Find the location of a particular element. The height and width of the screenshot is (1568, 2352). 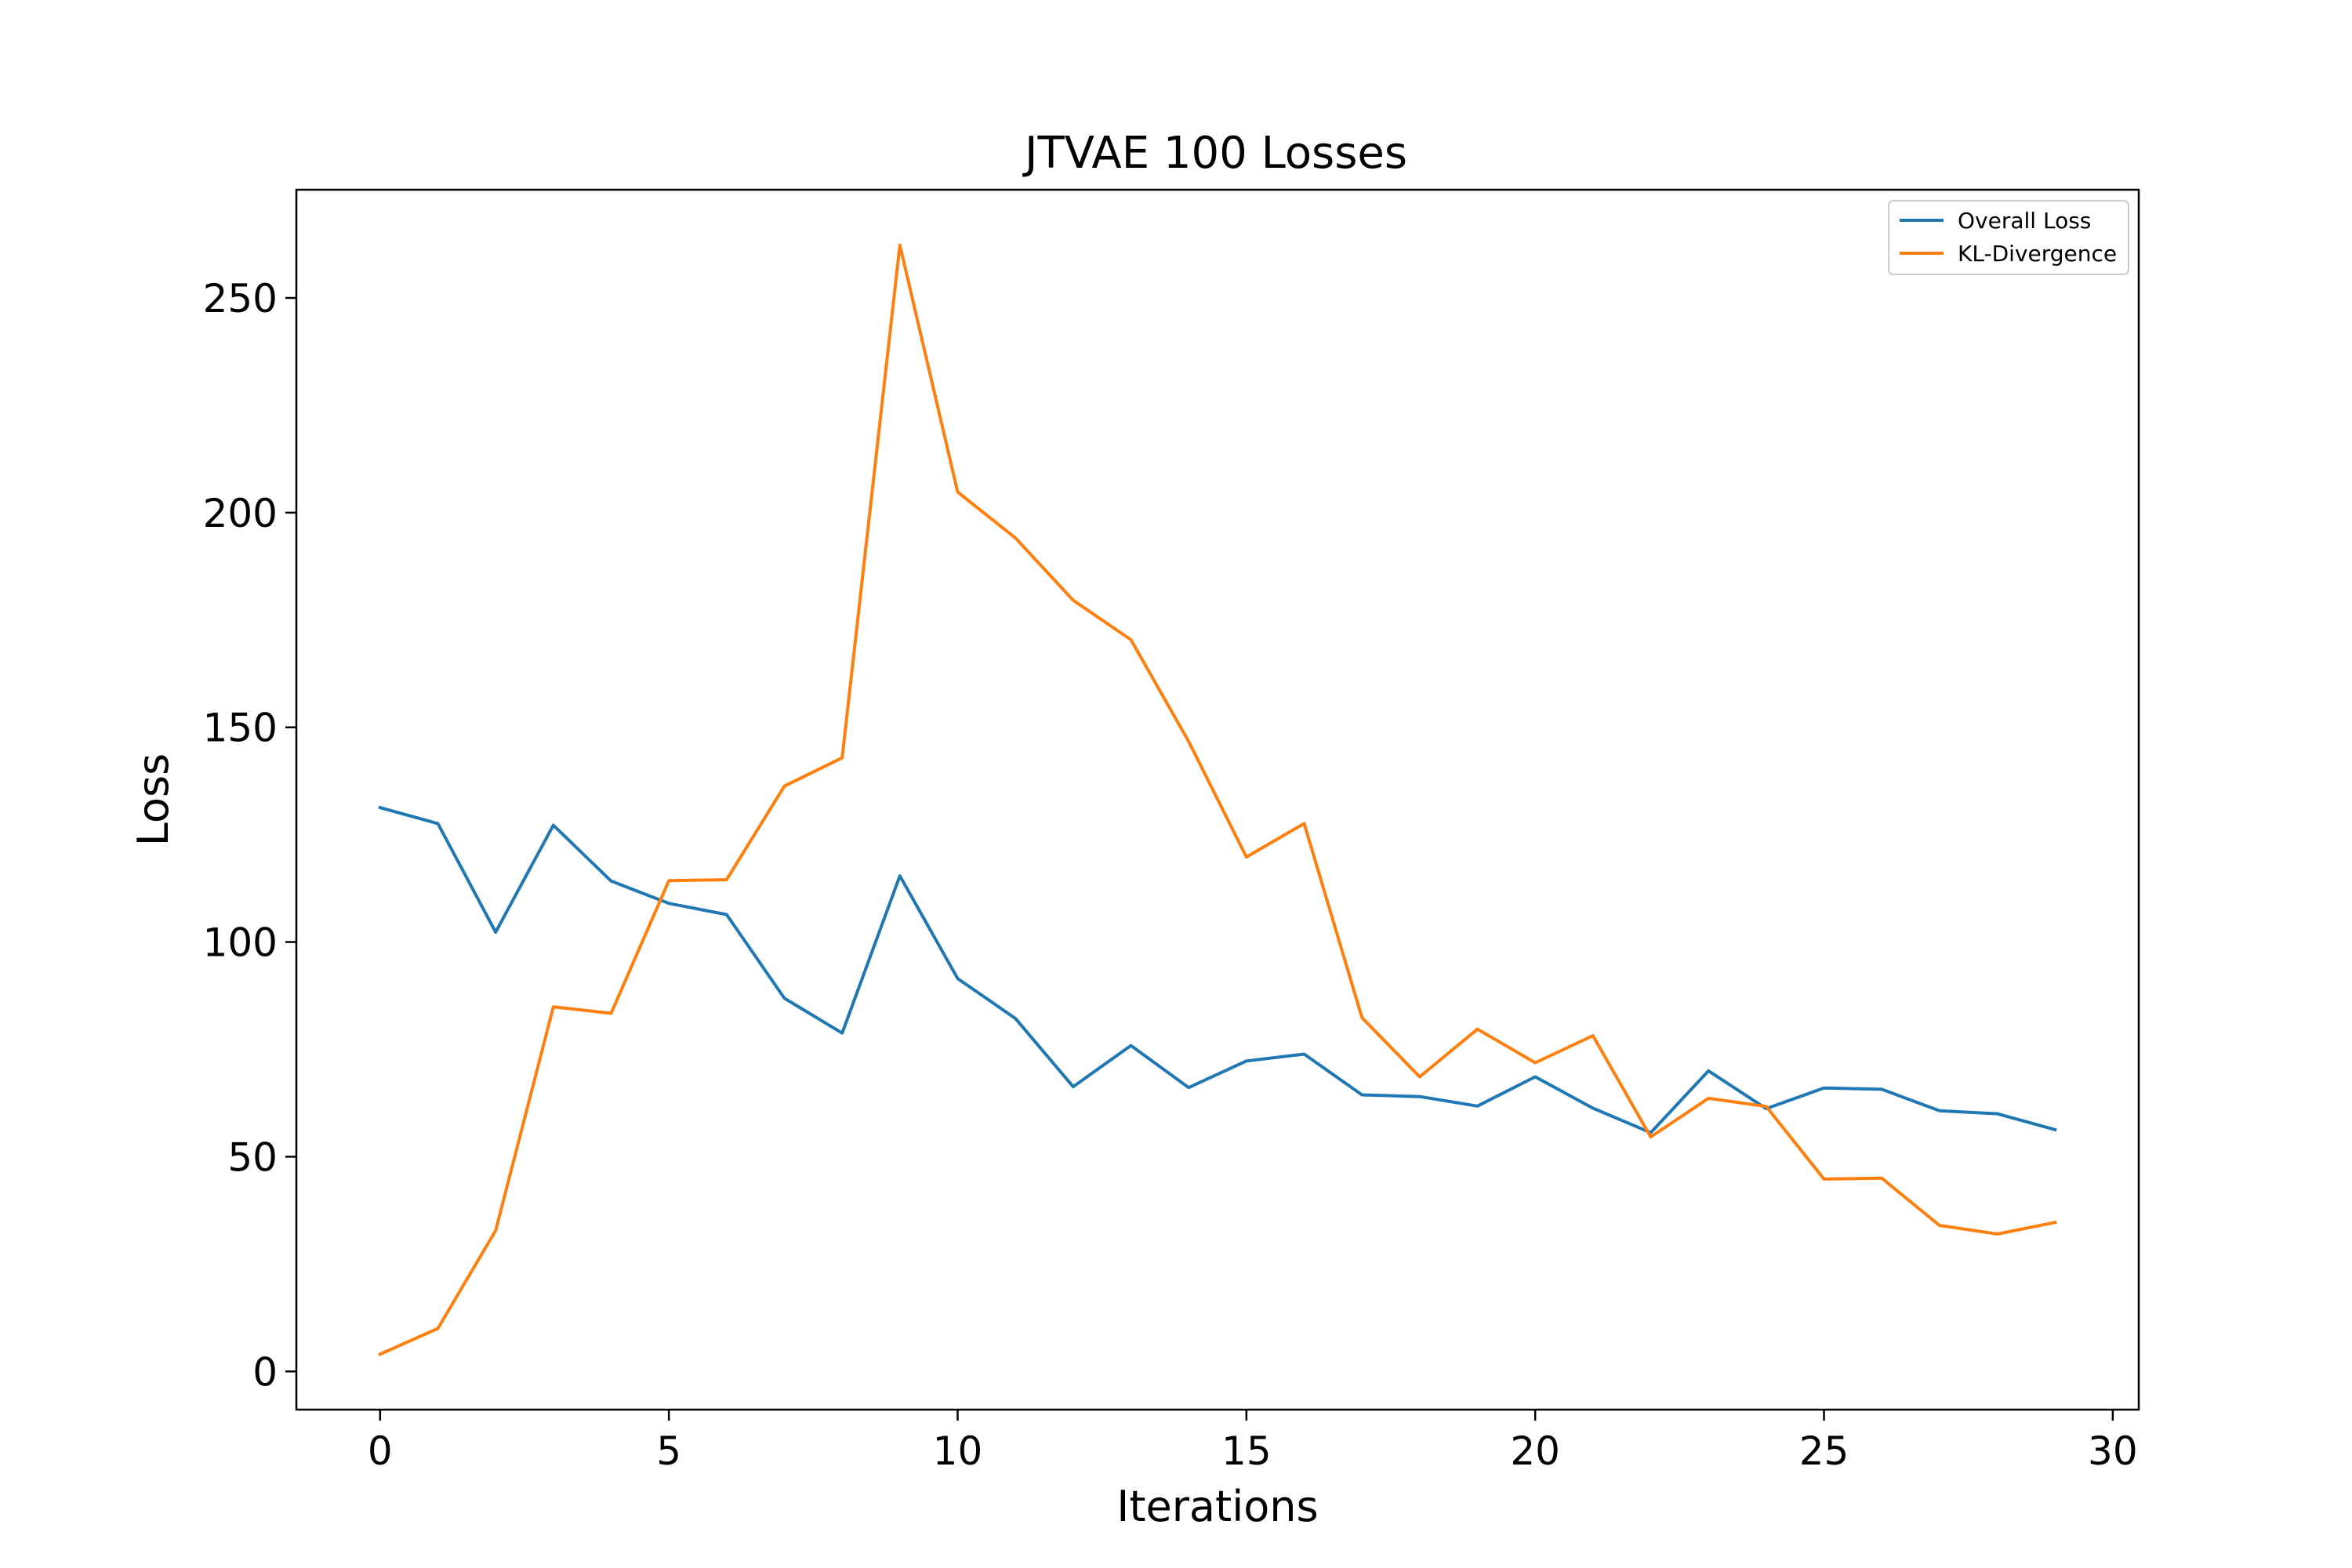

x-axis-label: Iterations is located at coordinates (1217, 1506).